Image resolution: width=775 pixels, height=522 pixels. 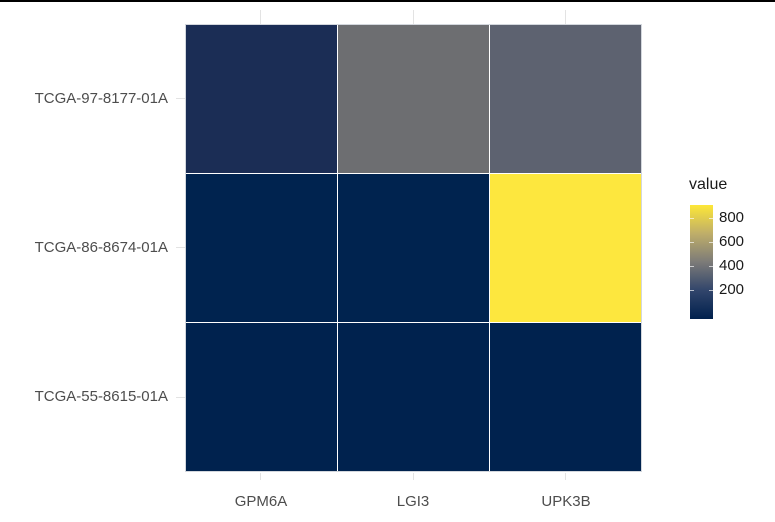 I want to click on legend-tick-label: 400, so click(x=732, y=265).